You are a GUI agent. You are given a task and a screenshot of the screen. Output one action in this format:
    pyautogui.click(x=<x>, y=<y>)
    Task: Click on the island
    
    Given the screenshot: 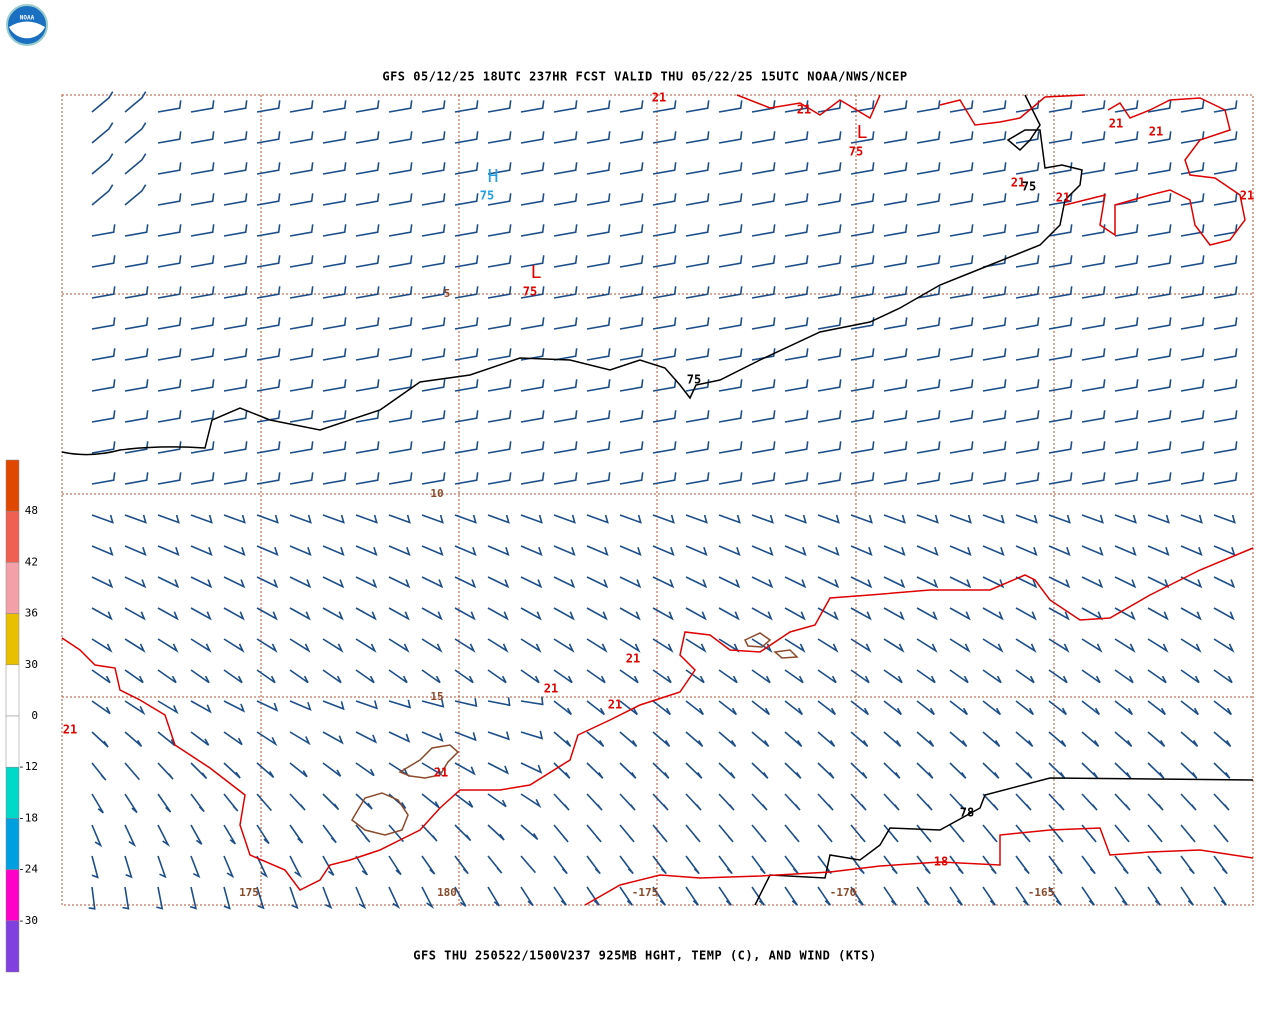 What is the action you would take?
    pyautogui.click(x=786, y=654)
    